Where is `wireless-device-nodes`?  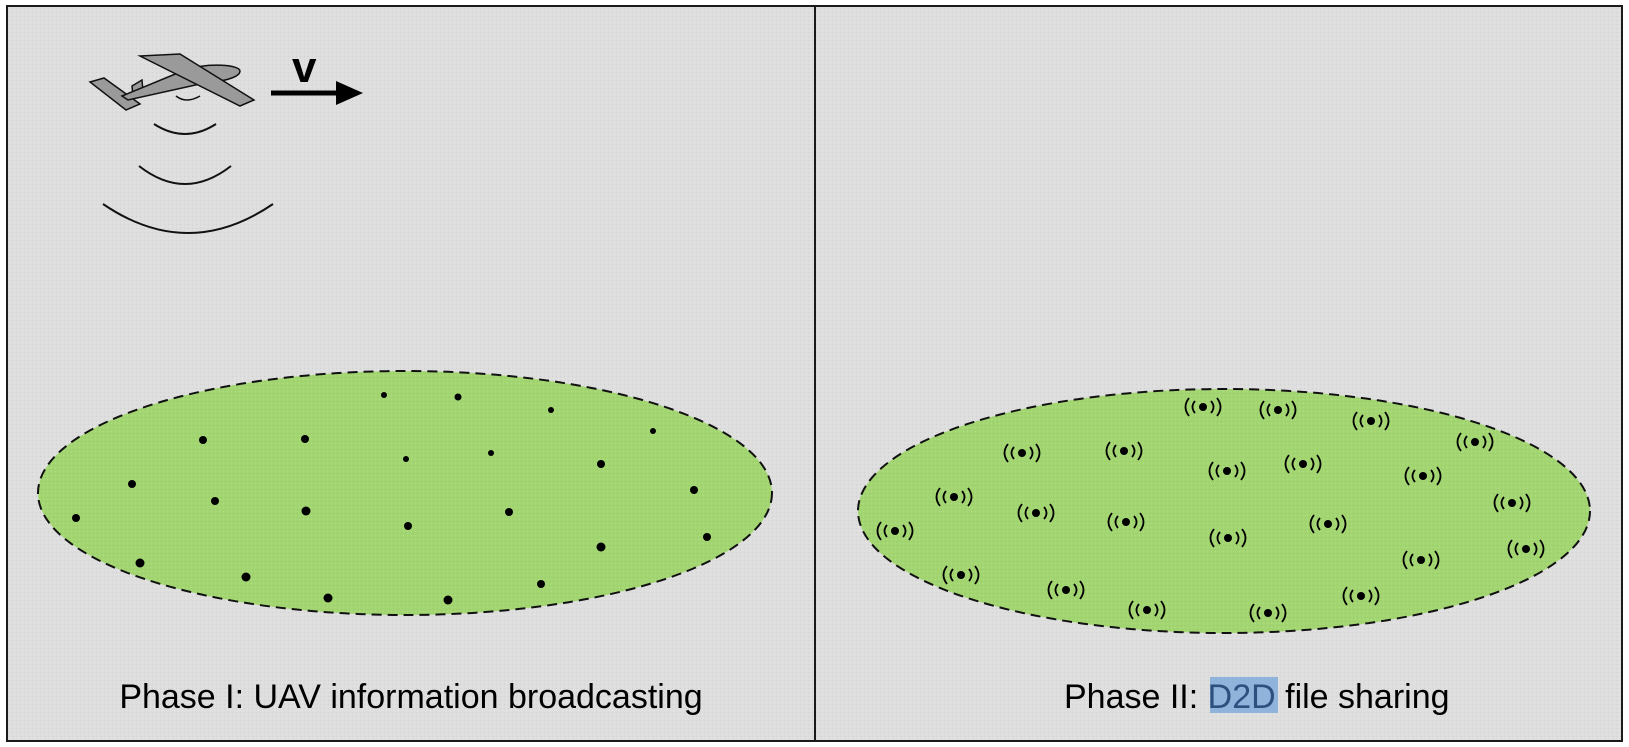
wireless-device-nodes is located at coordinates (1210, 510).